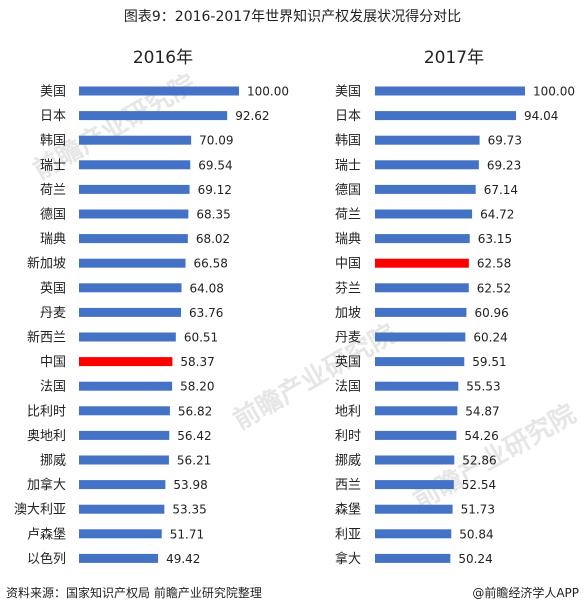 The width and height of the screenshot is (585, 613). Describe the element at coordinates (183, 559) in the screenshot. I see `data-label: 49.42` at that location.